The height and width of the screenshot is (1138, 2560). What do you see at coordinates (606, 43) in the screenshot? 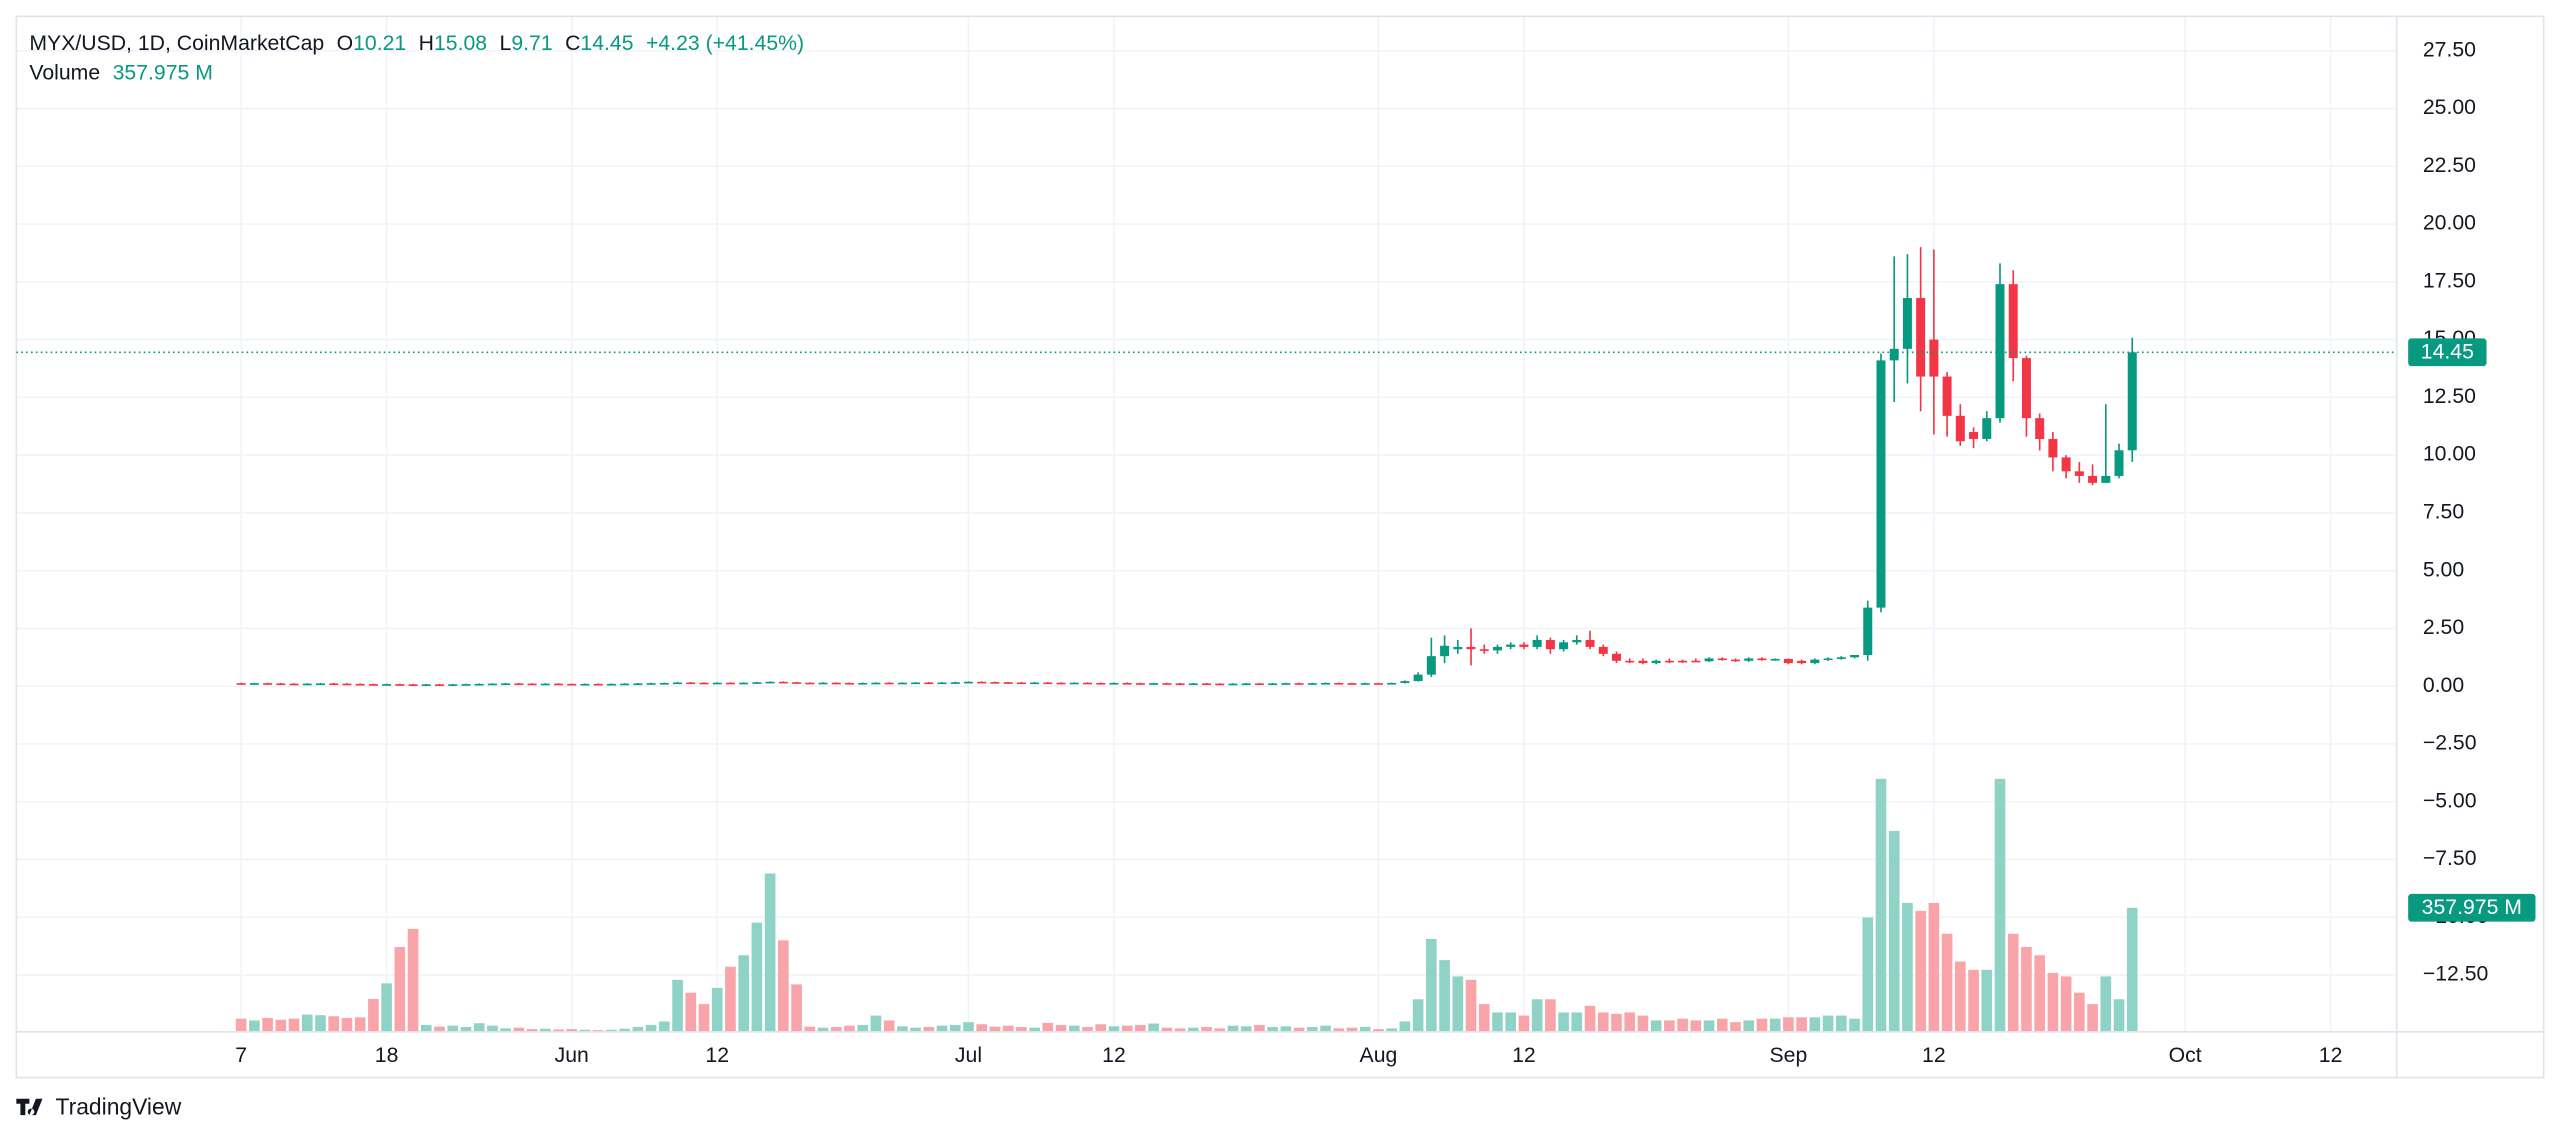
I see `close-value: 14.45` at bounding box center [606, 43].